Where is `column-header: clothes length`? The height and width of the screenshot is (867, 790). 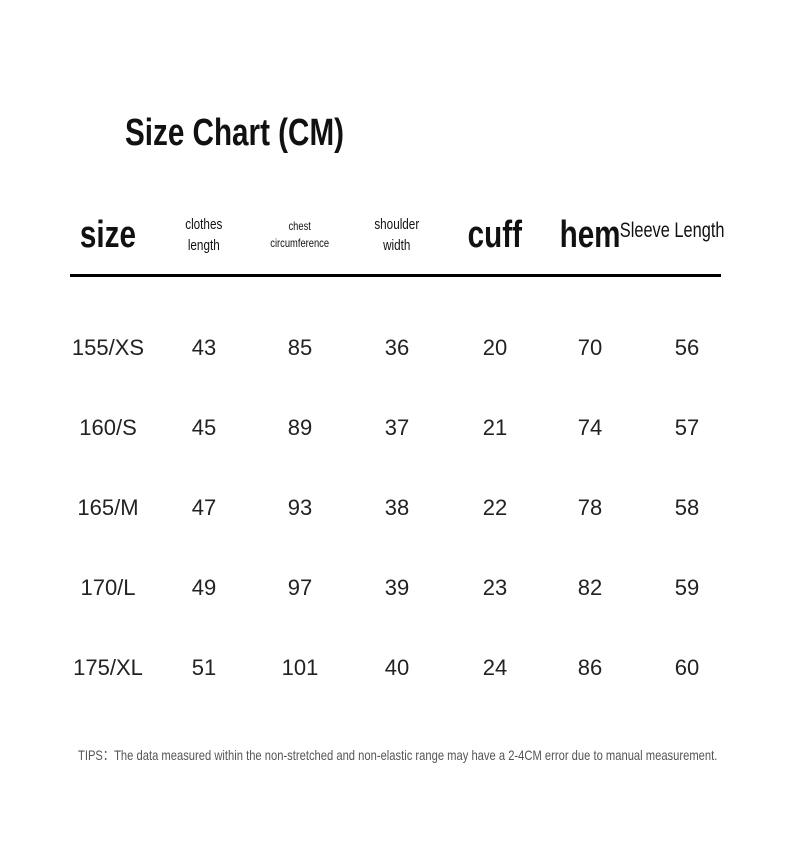 column-header: clothes length is located at coordinates (204, 235).